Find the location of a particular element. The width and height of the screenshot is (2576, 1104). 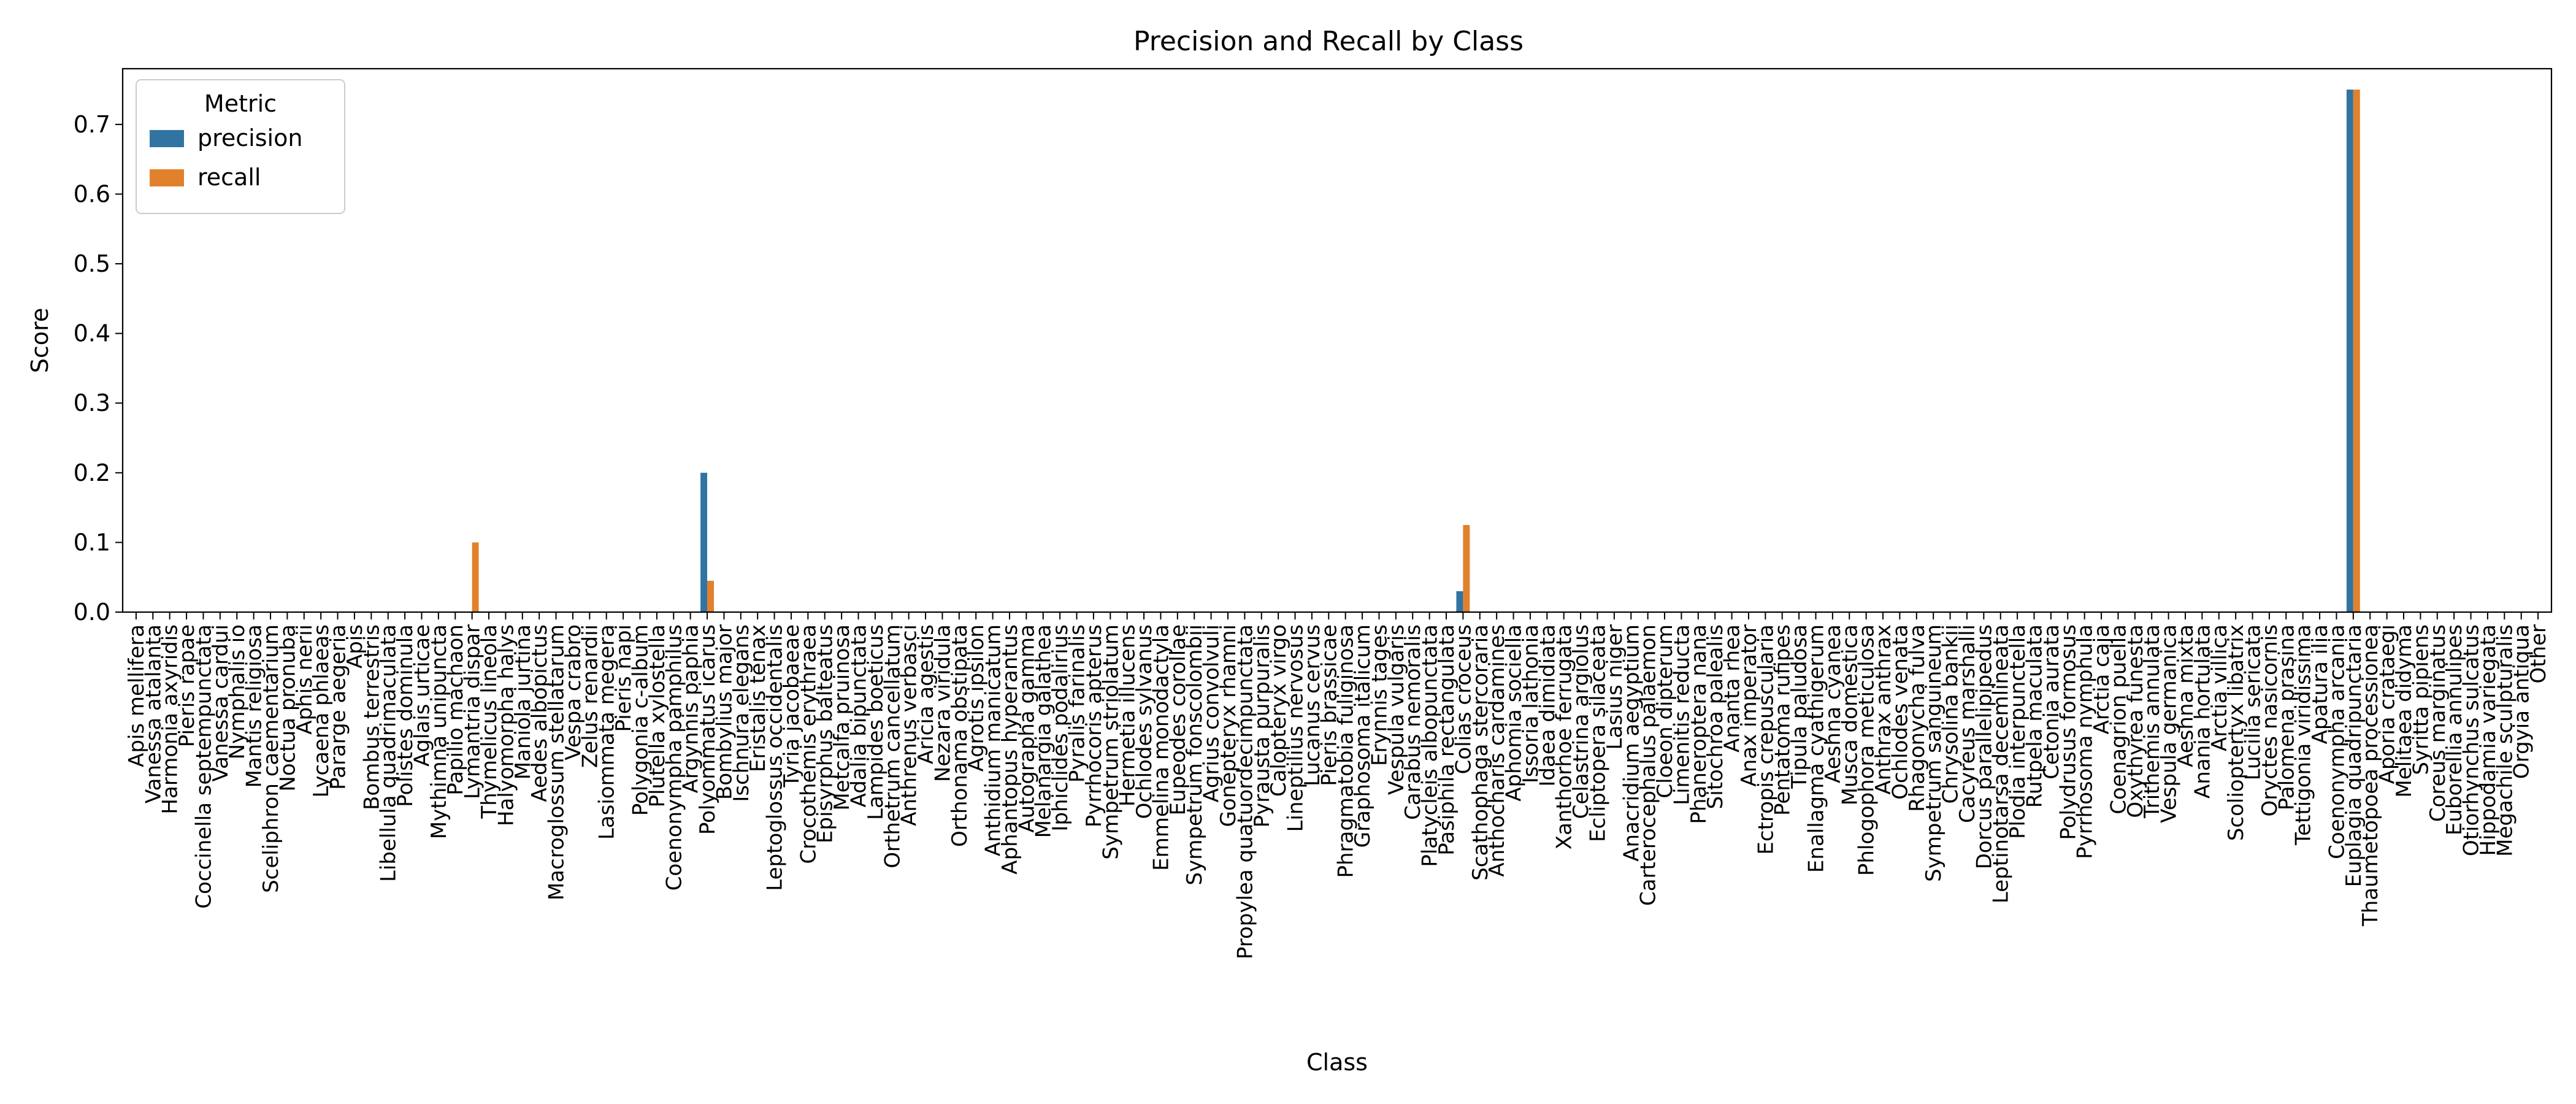

bar-recall-colias-croceus is located at coordinates (1466, 568).